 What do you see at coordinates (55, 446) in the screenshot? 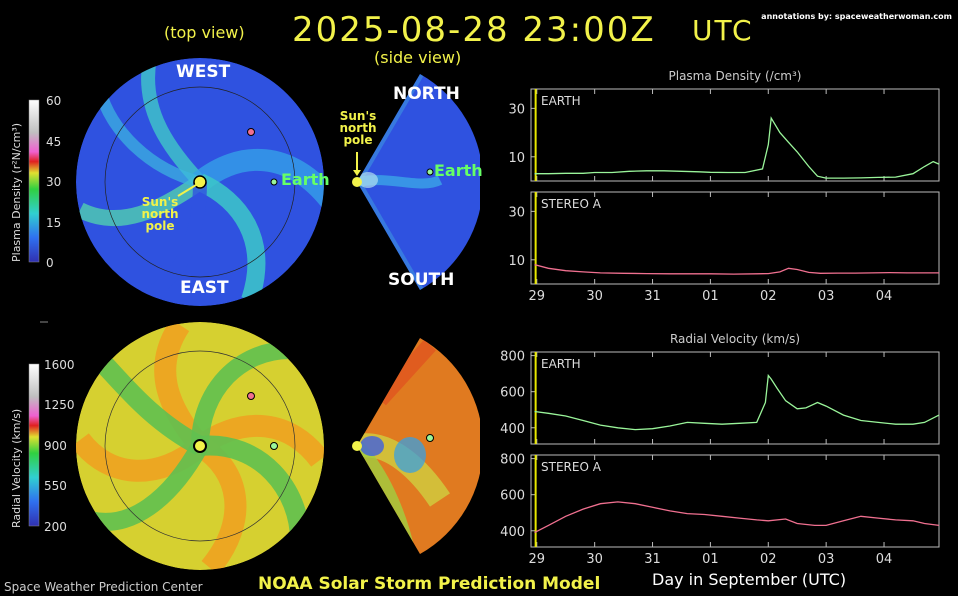
I see `velocity-tick: 900` at bounding box center [55, 446].